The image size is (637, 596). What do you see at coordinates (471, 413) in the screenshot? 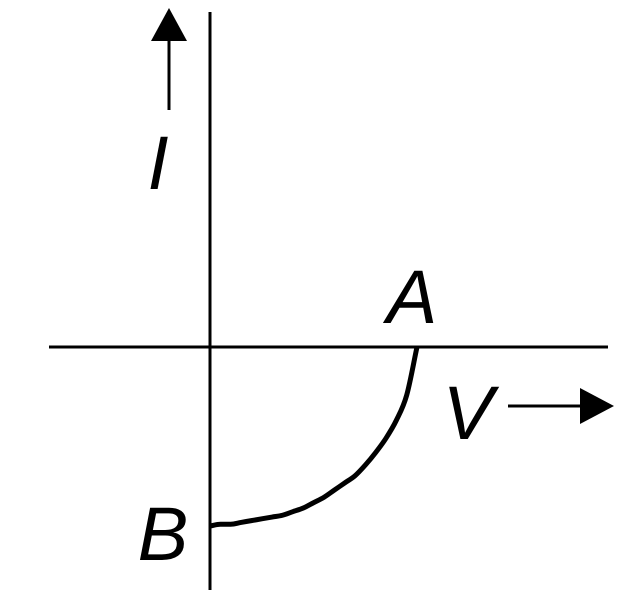
I see `x-axis-title: V` at bounding box center [471, 413].